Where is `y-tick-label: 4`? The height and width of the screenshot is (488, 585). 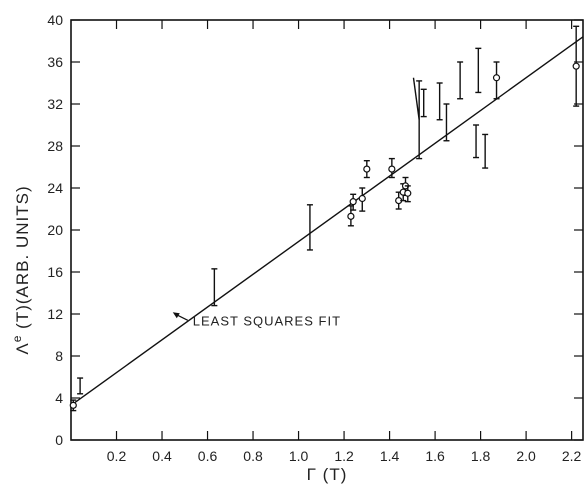
y-tick-label: 4 is located at coordinates (59, 398).